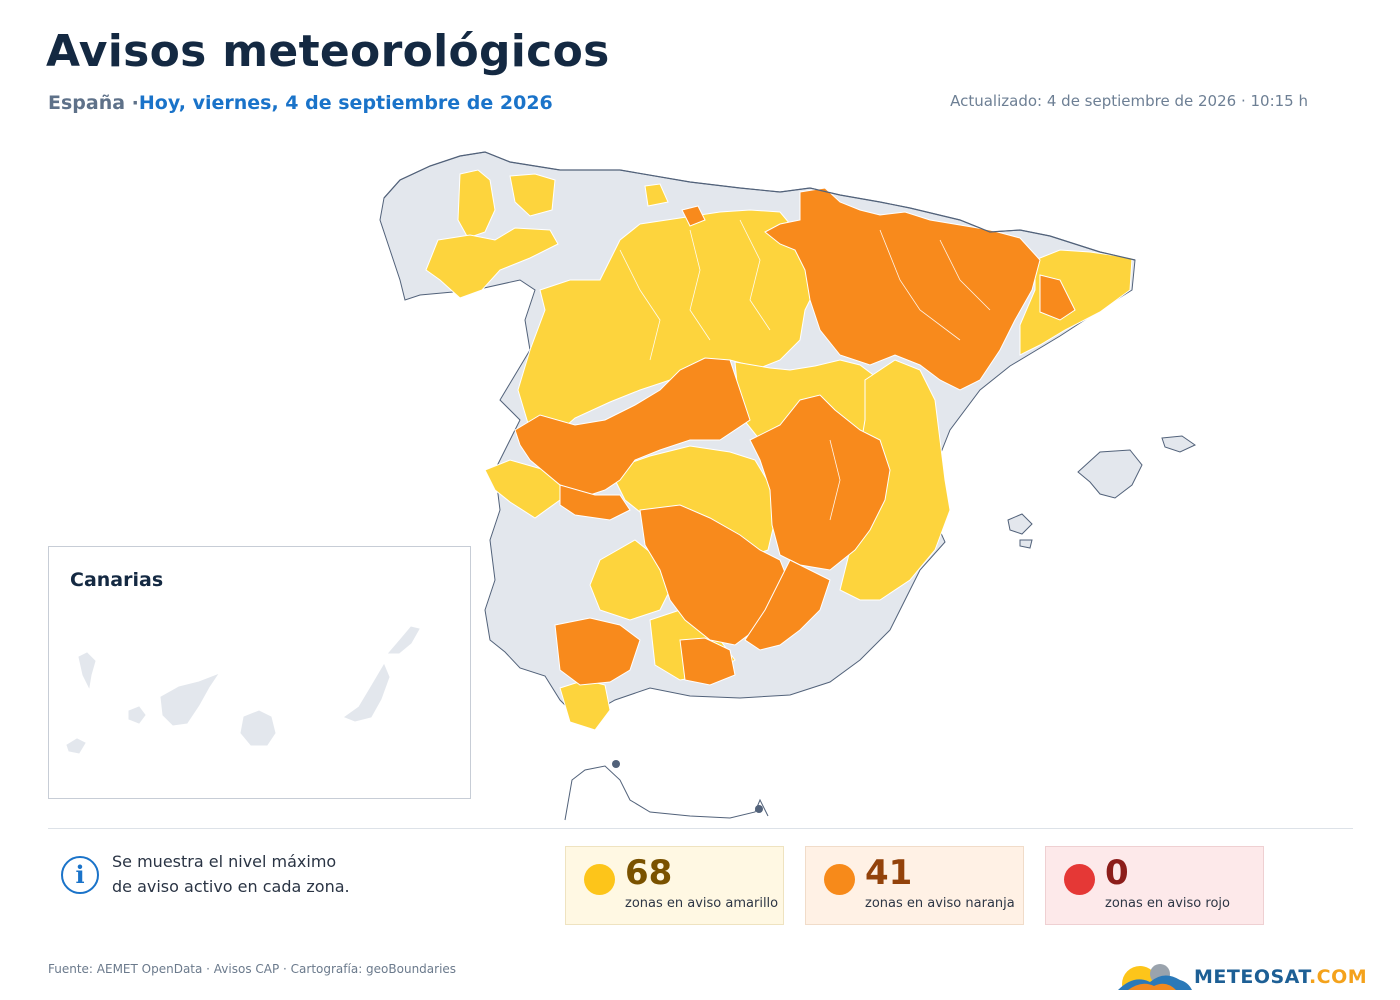 Image resolution: width=1400 pixels, height=1000 pixels. Describe the element at coordinates (76, 746) in the screenshot. I see `el-hierro-island` at that location.